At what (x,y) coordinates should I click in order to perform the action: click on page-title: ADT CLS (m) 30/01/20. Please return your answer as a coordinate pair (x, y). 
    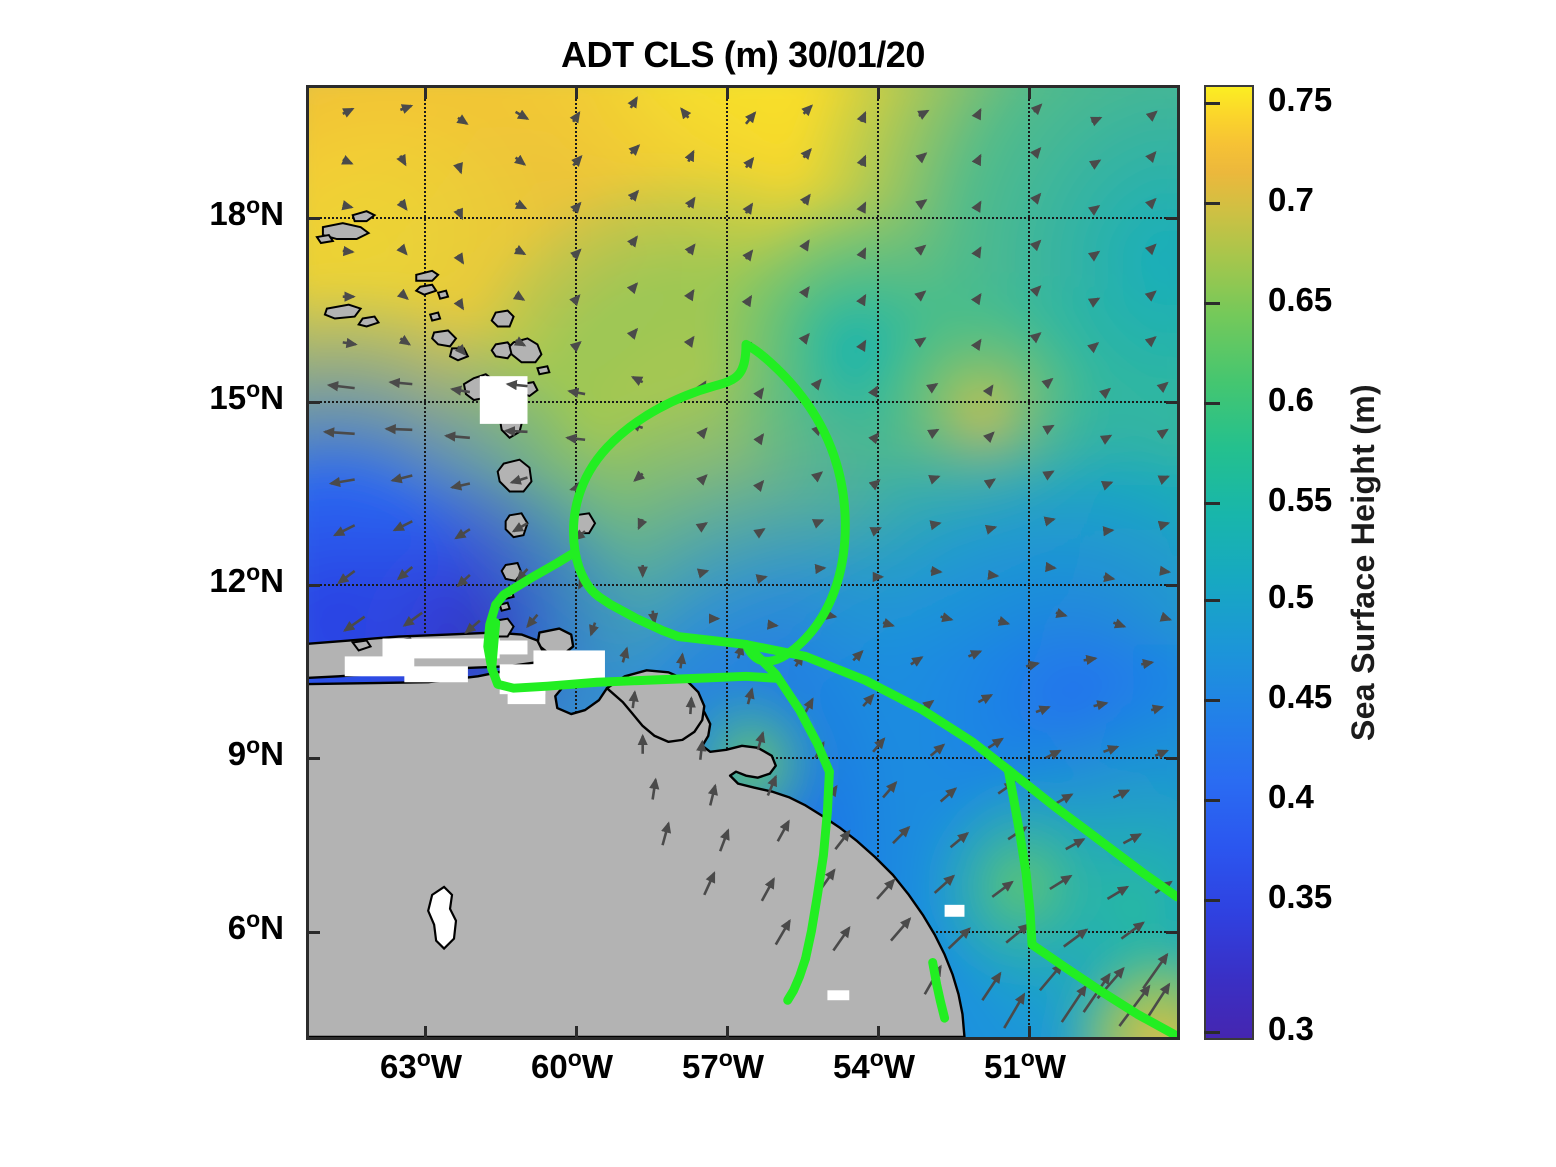
    Looking at the image, I should click on (743, 54).